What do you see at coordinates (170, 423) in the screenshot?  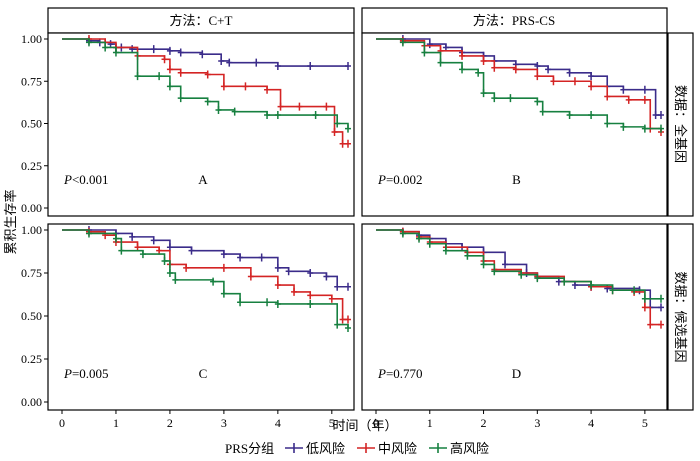 I see `x-tick-label: 2` at bounding box center [170, 423].